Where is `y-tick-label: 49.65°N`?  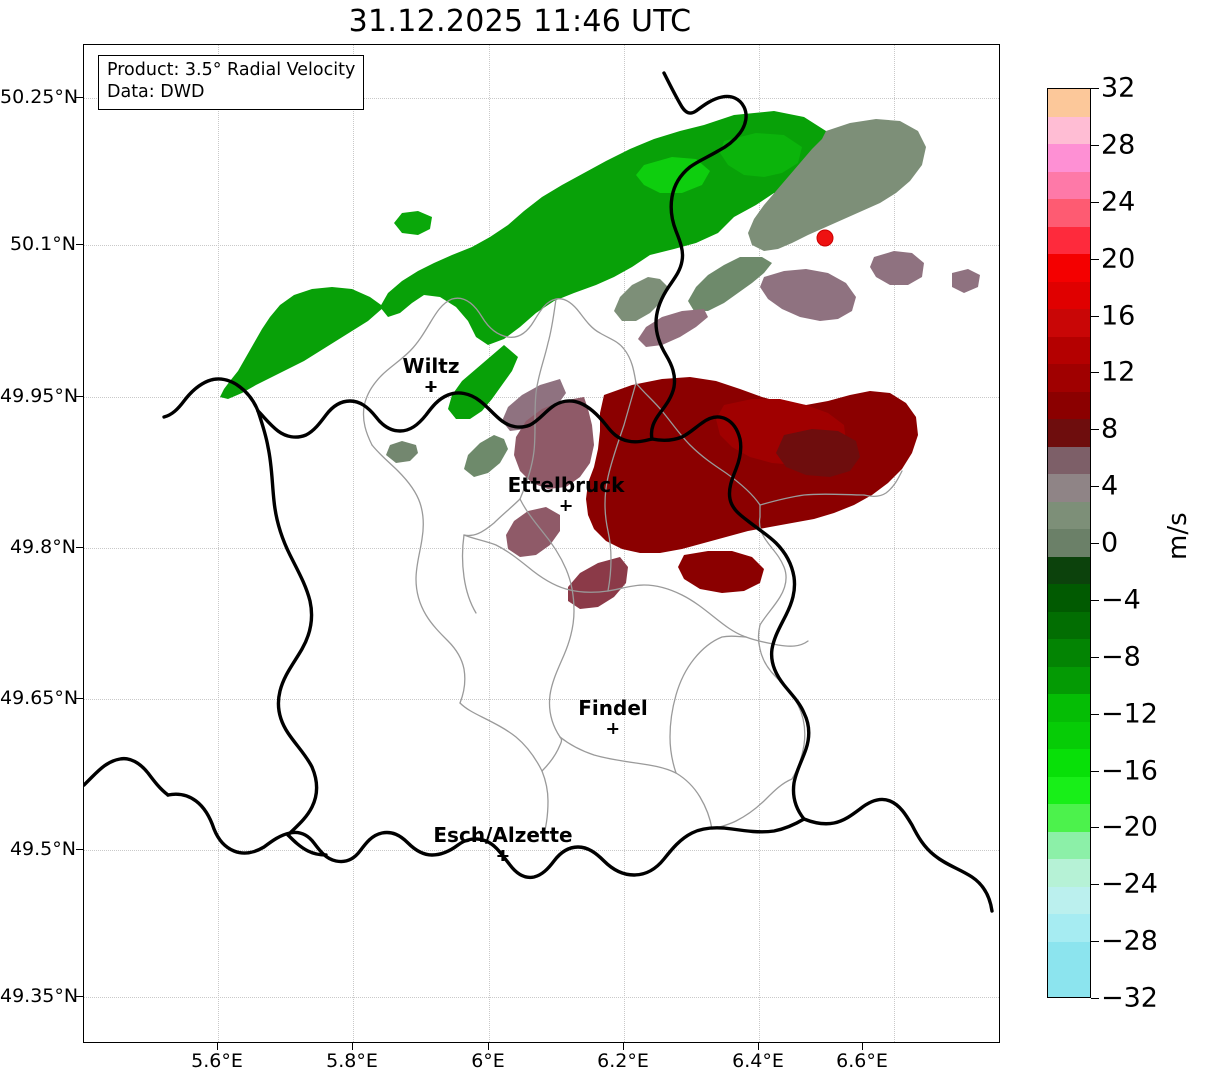
y-tick-label: 49.65°N is located at coordinates (39, 698).